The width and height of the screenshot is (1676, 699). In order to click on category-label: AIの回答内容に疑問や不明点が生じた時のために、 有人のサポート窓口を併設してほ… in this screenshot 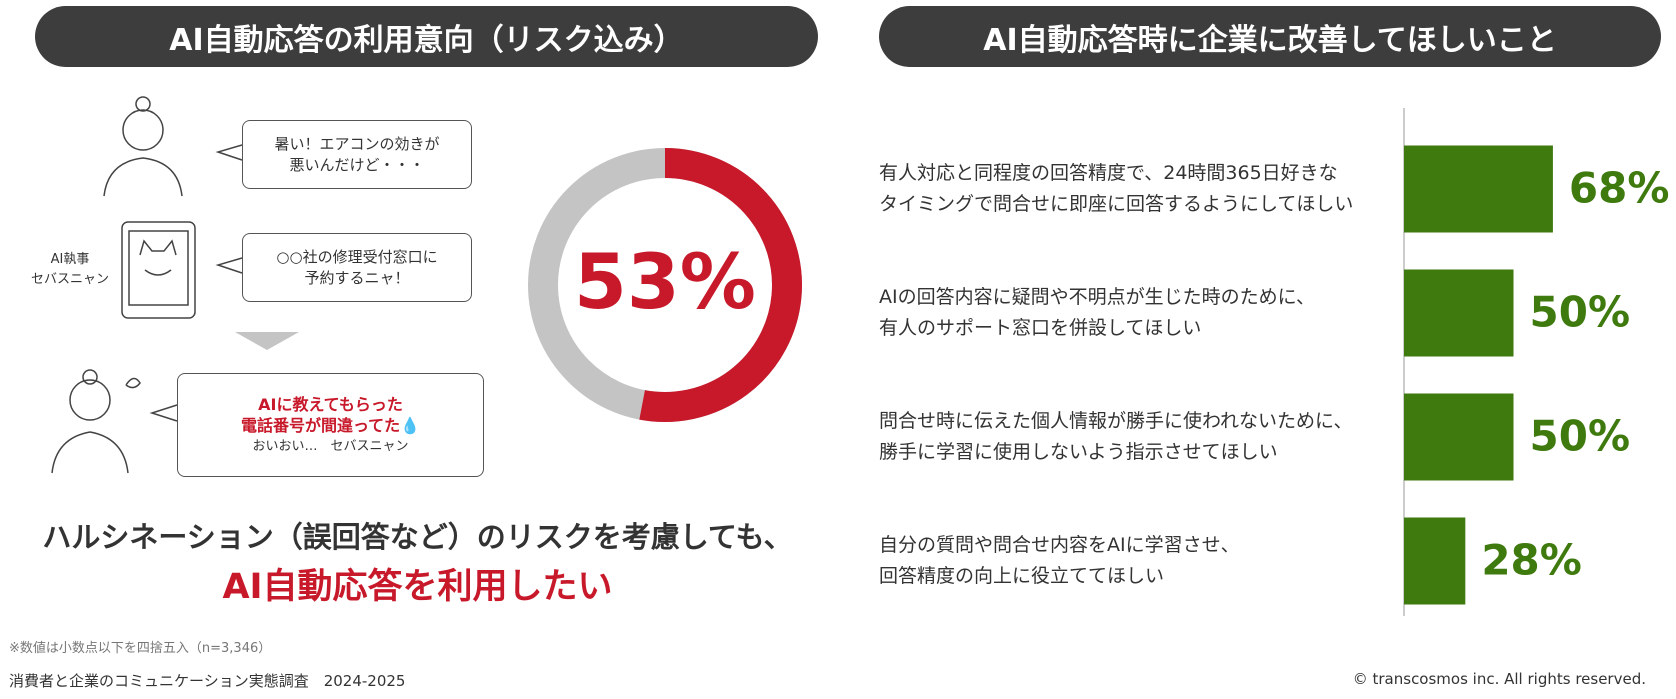, I will do `click(1097, 312)`.